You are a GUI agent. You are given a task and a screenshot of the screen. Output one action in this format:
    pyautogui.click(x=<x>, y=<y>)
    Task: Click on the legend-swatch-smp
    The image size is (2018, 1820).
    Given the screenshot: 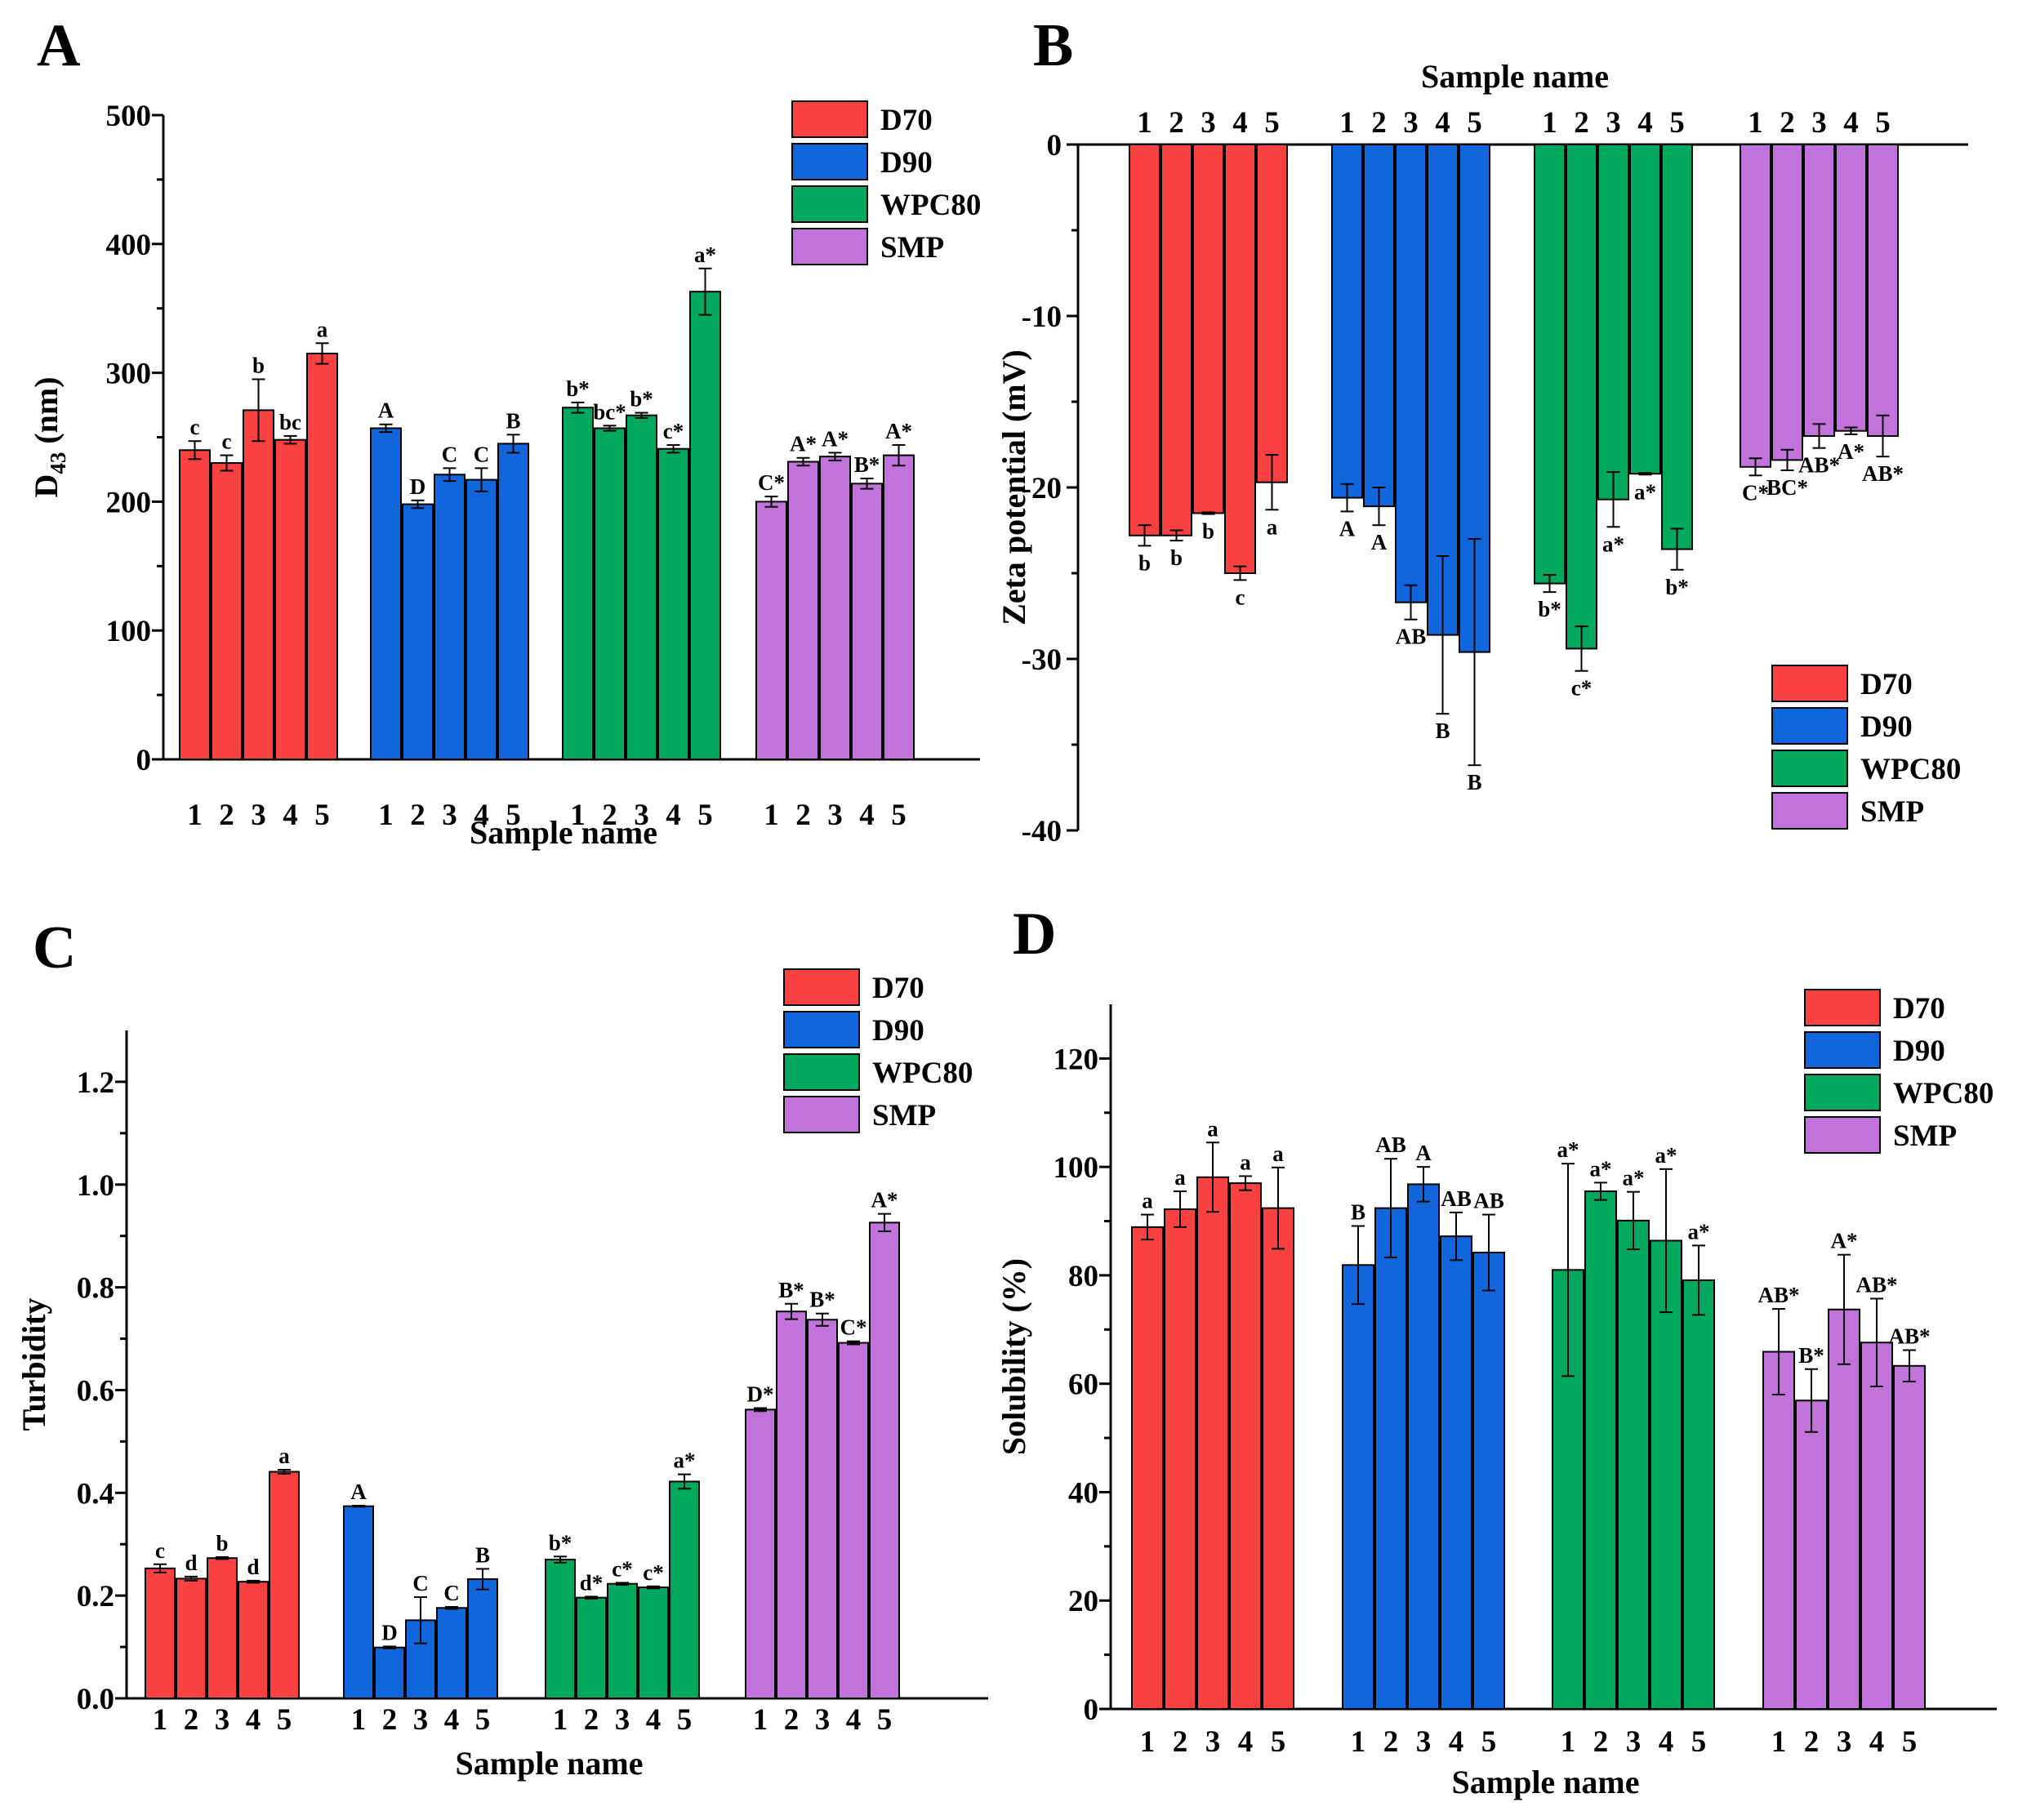 What is the action you would take?
    pyautogui.click(x=1842, y=1135)
    